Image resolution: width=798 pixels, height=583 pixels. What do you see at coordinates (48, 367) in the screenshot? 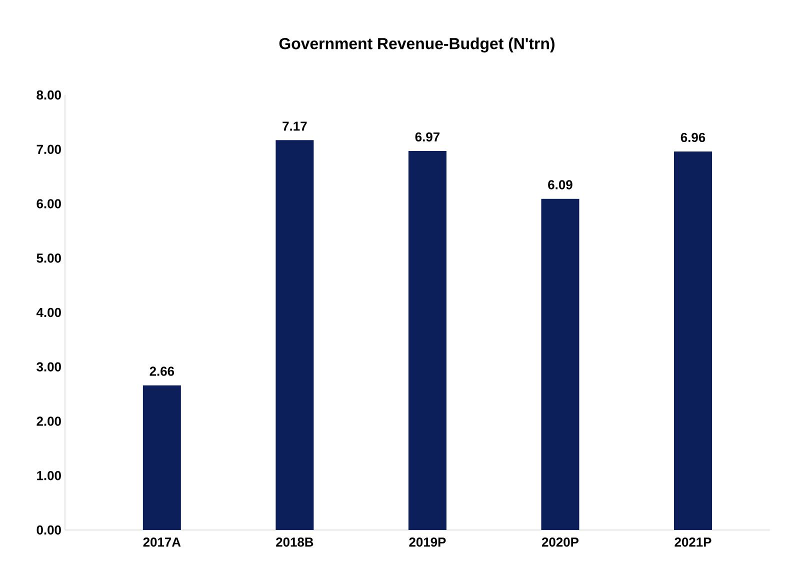
I see `y-tick-label: 3.00` at bounding box center [48, 367].